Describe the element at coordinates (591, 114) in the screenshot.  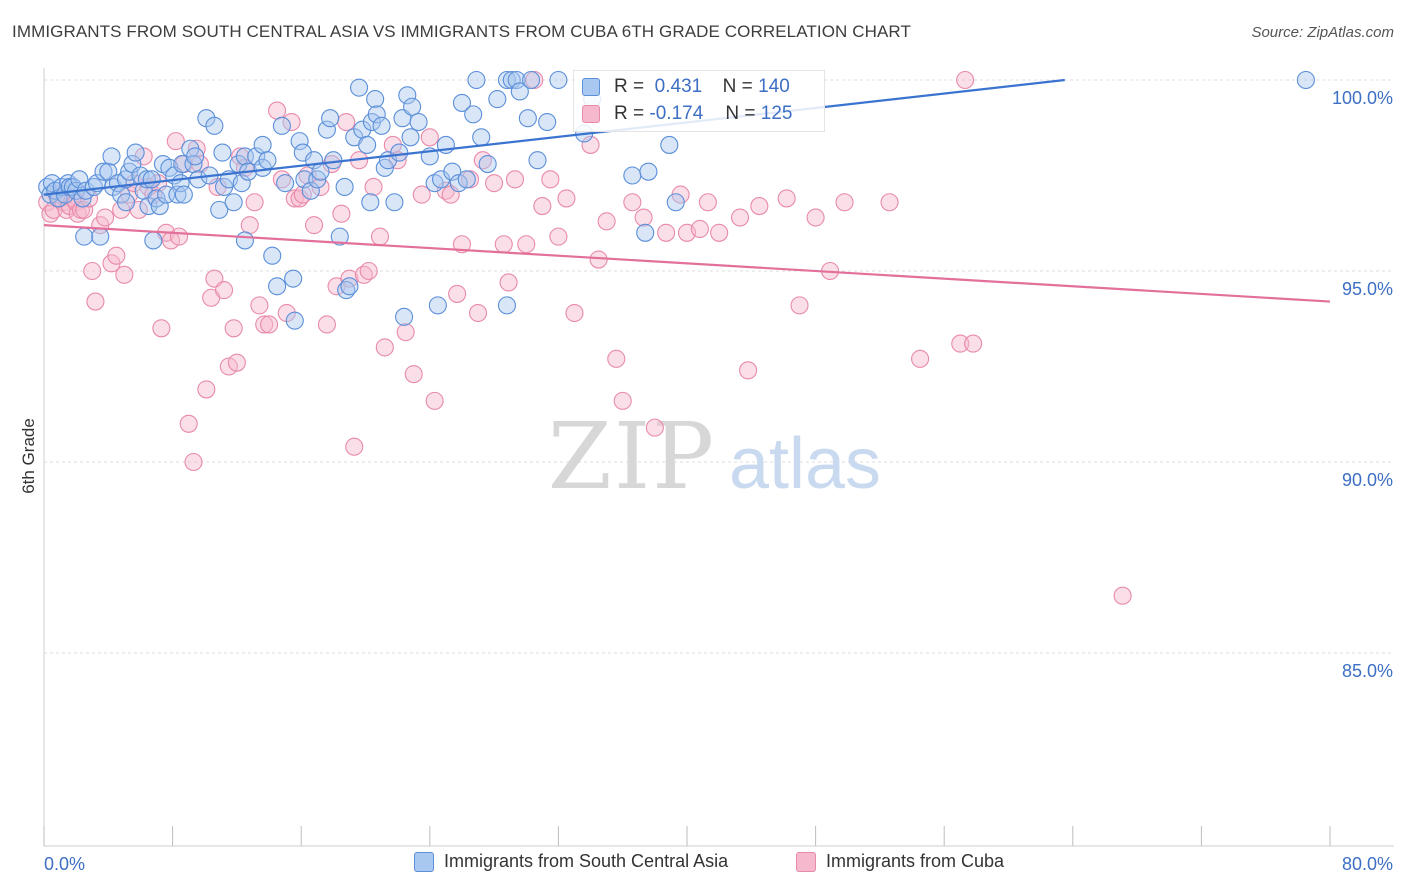
I see `pink-swatch` at that location.